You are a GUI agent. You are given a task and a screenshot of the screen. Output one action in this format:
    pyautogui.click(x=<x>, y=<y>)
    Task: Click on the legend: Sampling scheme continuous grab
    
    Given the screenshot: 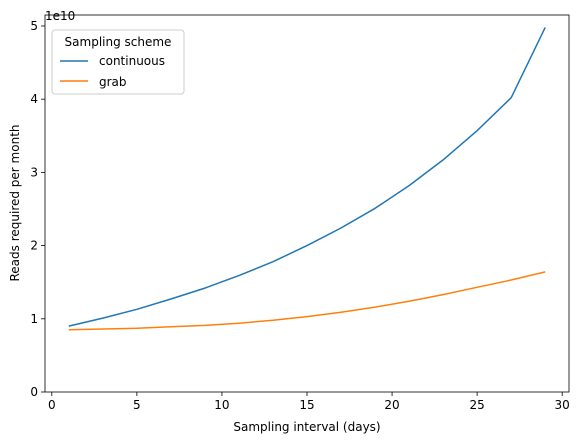 What is the action you would take?
    pyautogui.click(x=118, y=62)
    